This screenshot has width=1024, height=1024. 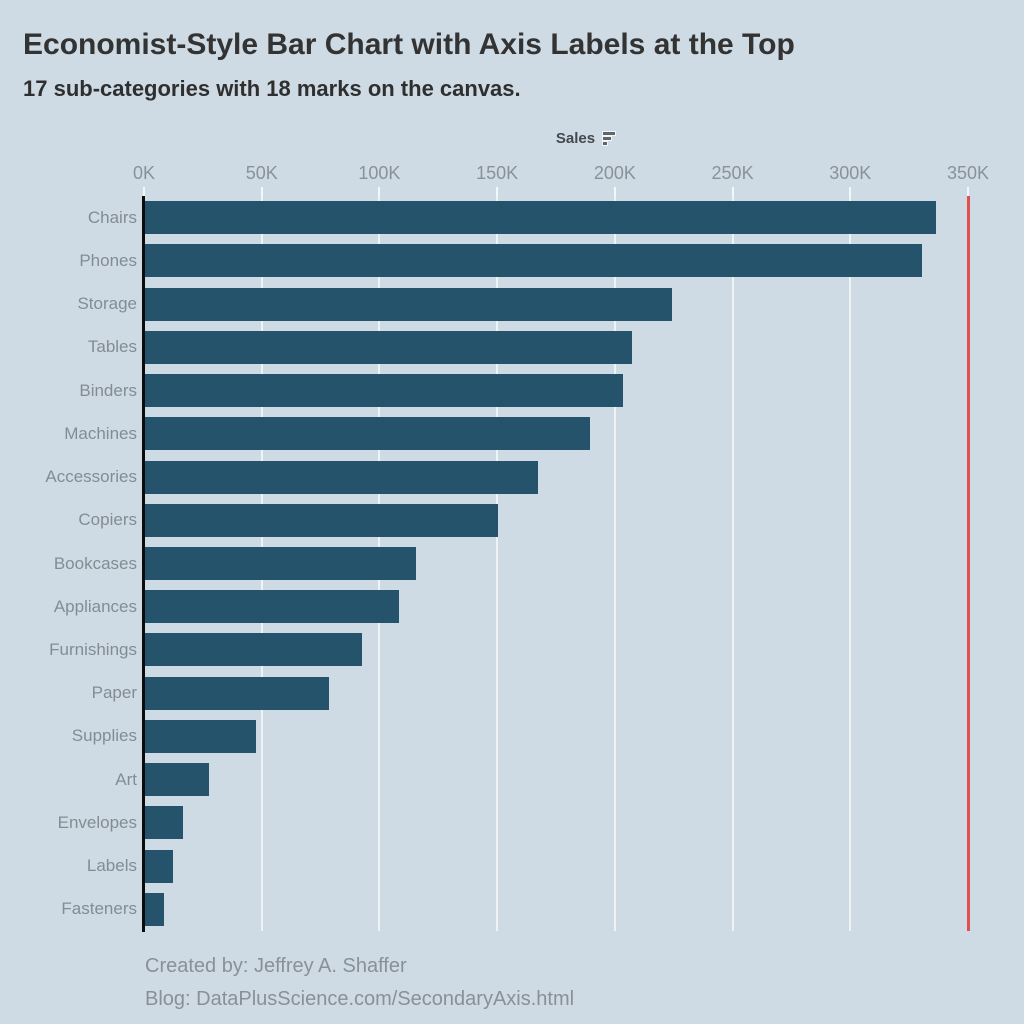 What do you see at coordinates (389, 347) in the screenshot?
I see `bar-tables` at bounding box center [389, 347].